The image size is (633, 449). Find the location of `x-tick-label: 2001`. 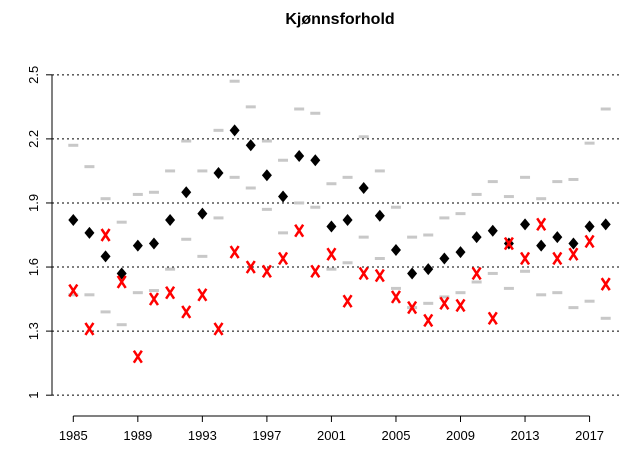

x-tick-label: 2001 is located at coordinates (331, 435).